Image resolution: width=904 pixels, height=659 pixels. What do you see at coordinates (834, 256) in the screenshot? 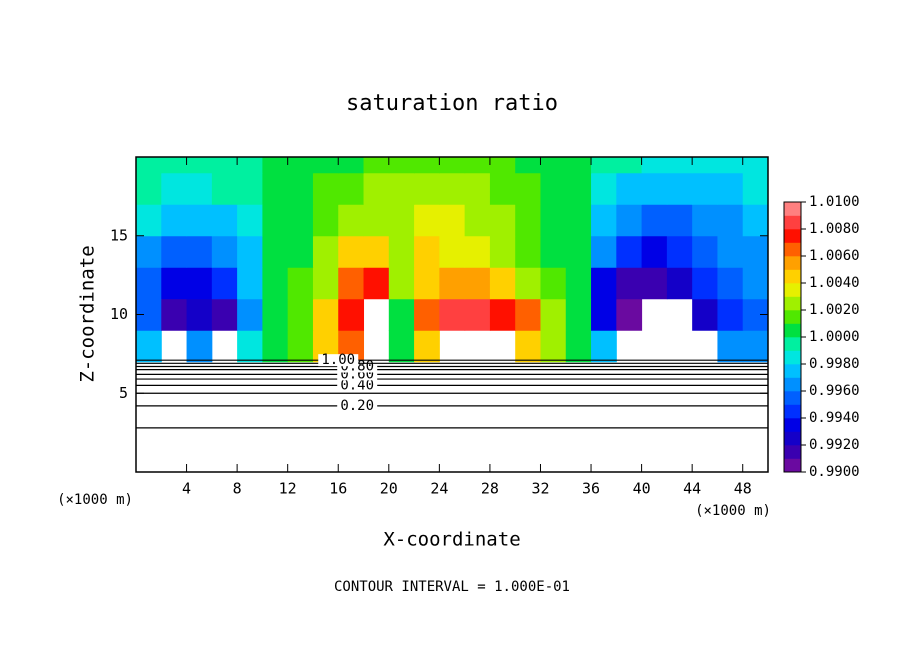
I see `colorbar-tick-label: 1.0060` at bounding box center [834, 256].